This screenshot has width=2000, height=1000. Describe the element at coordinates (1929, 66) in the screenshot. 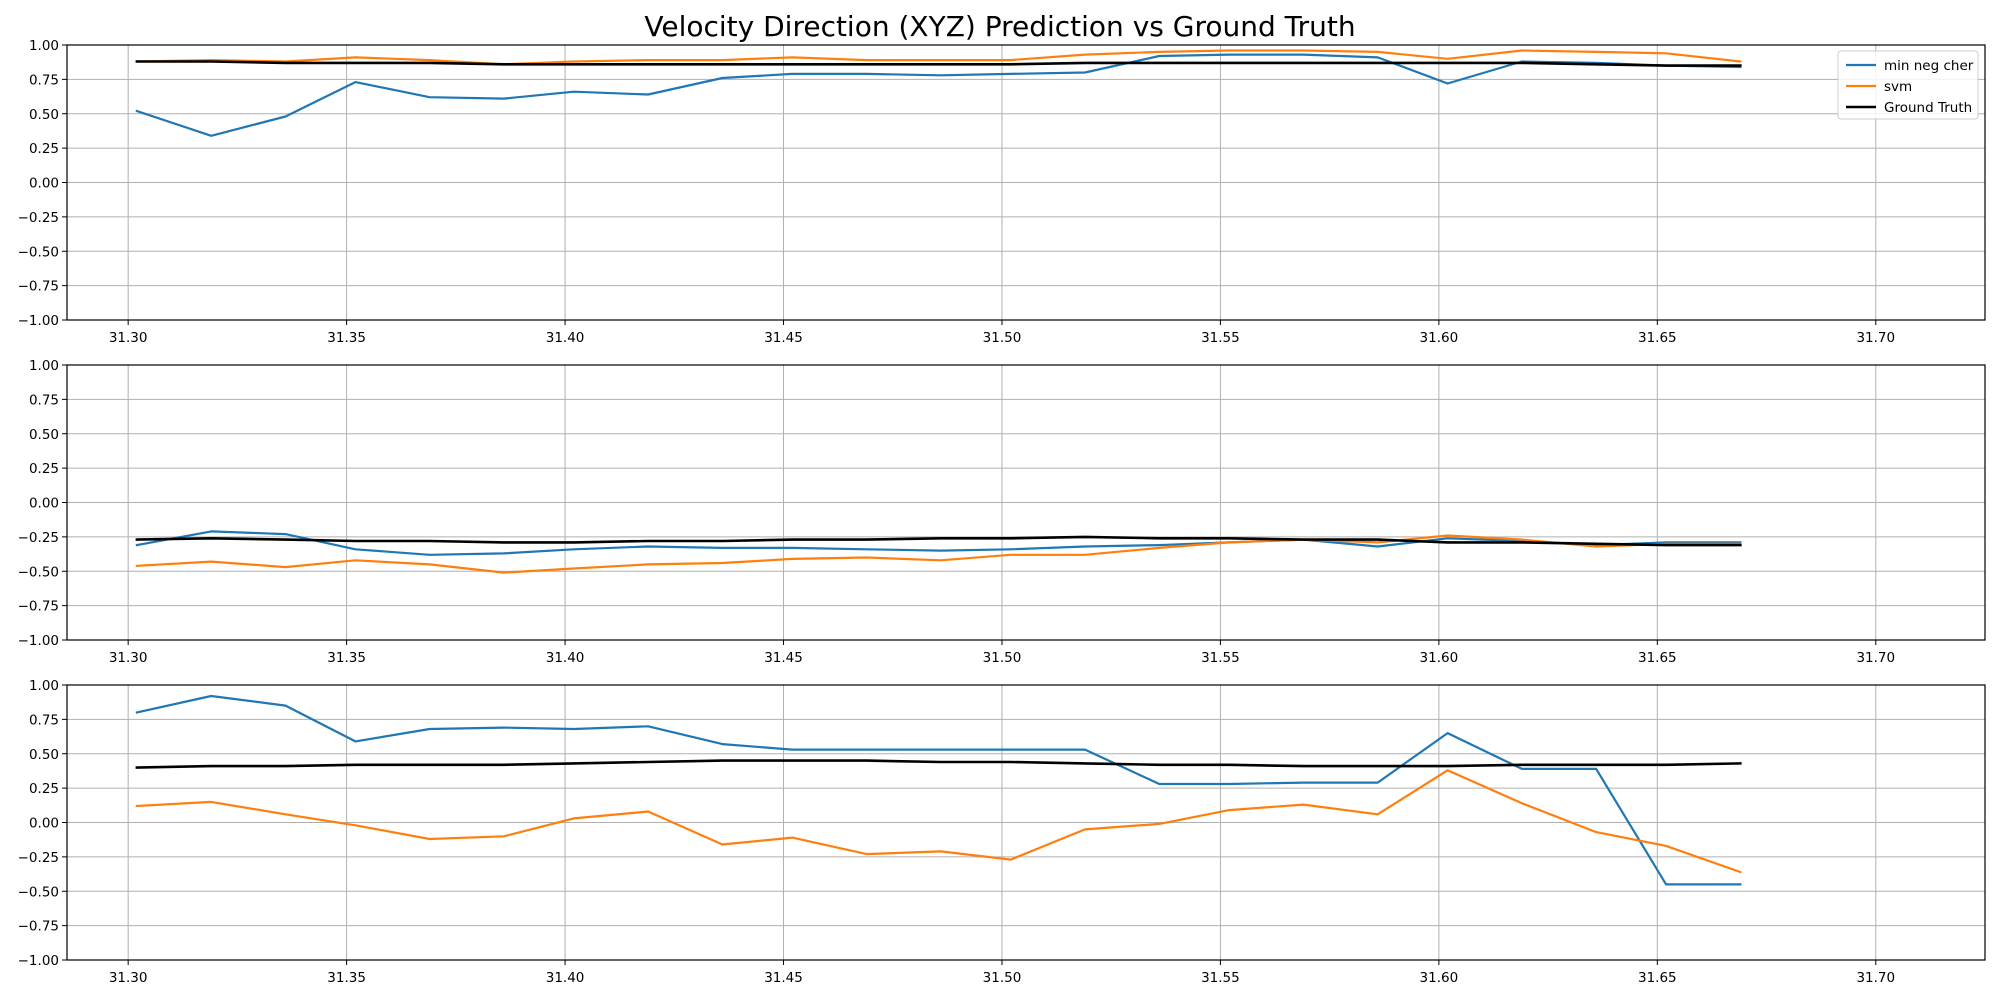

I see `legend-label-min-neg-cher: min neg cher` at that location.